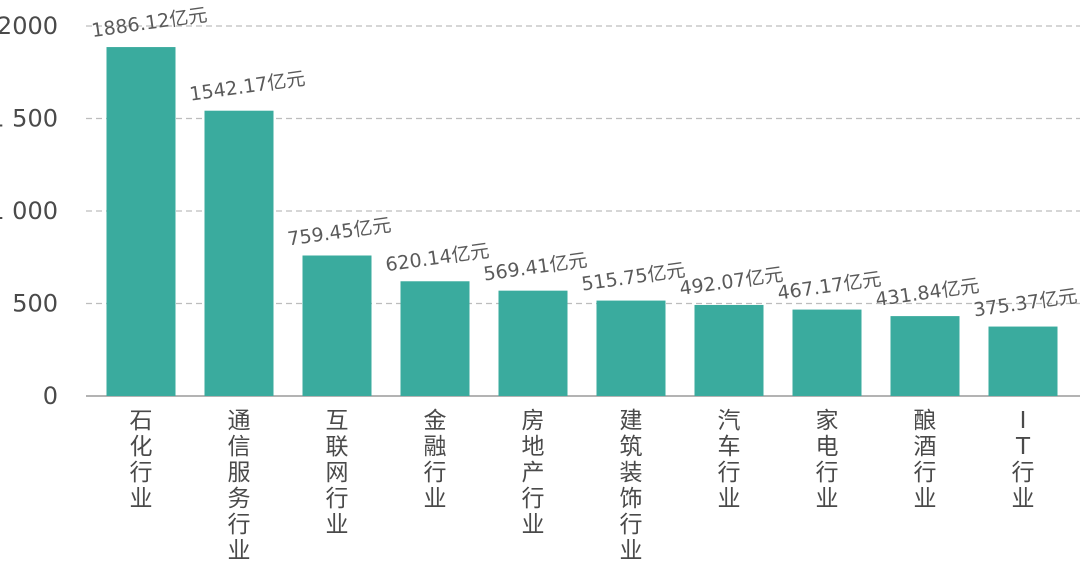  Describe the element at coordinates (729, 460) in the screenshot. I see `category-label: 汽车行业` at that location.